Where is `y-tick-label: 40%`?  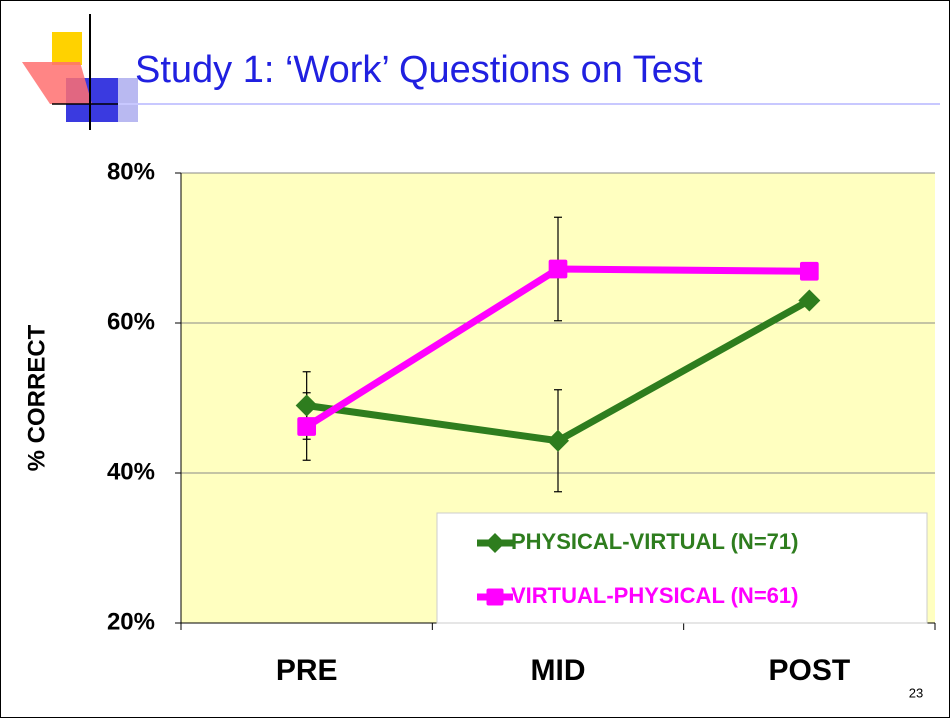
y-tick-label: 40% is located at coordinates (131, 471).